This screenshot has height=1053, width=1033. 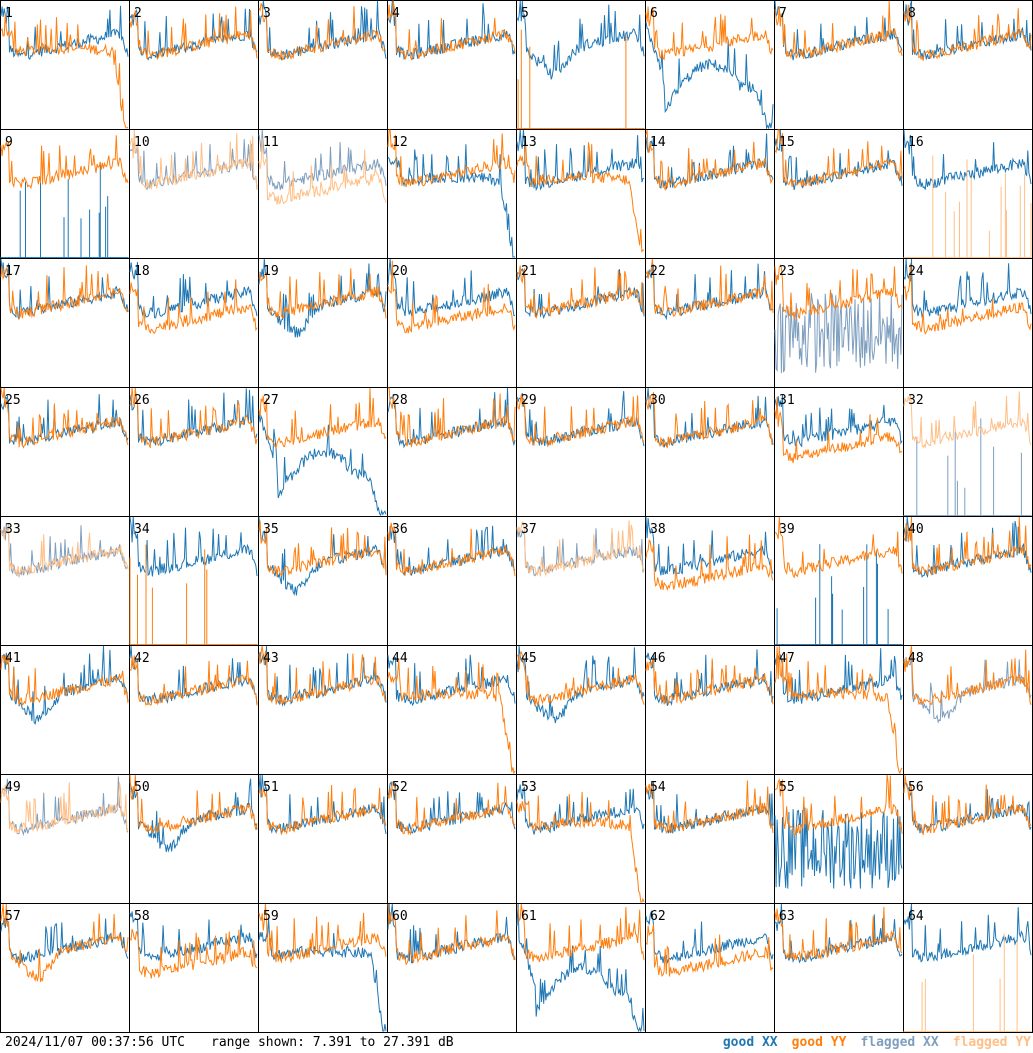 What do you see at coordinates (194, 452) in the screenshot?
I see `panel-26: 26` at bounding box center [194, 452].